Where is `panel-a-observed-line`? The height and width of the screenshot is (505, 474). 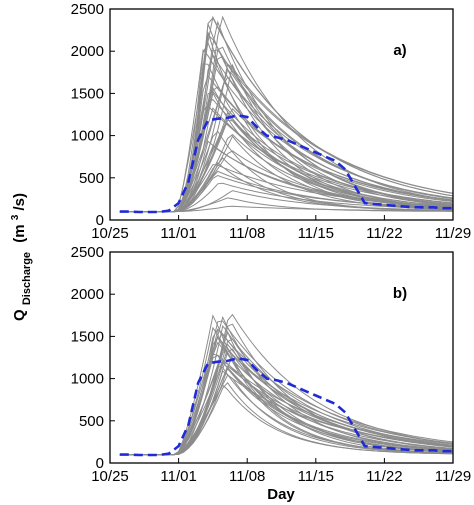
panel-a-observed-line is located at coordinates (286, 163).